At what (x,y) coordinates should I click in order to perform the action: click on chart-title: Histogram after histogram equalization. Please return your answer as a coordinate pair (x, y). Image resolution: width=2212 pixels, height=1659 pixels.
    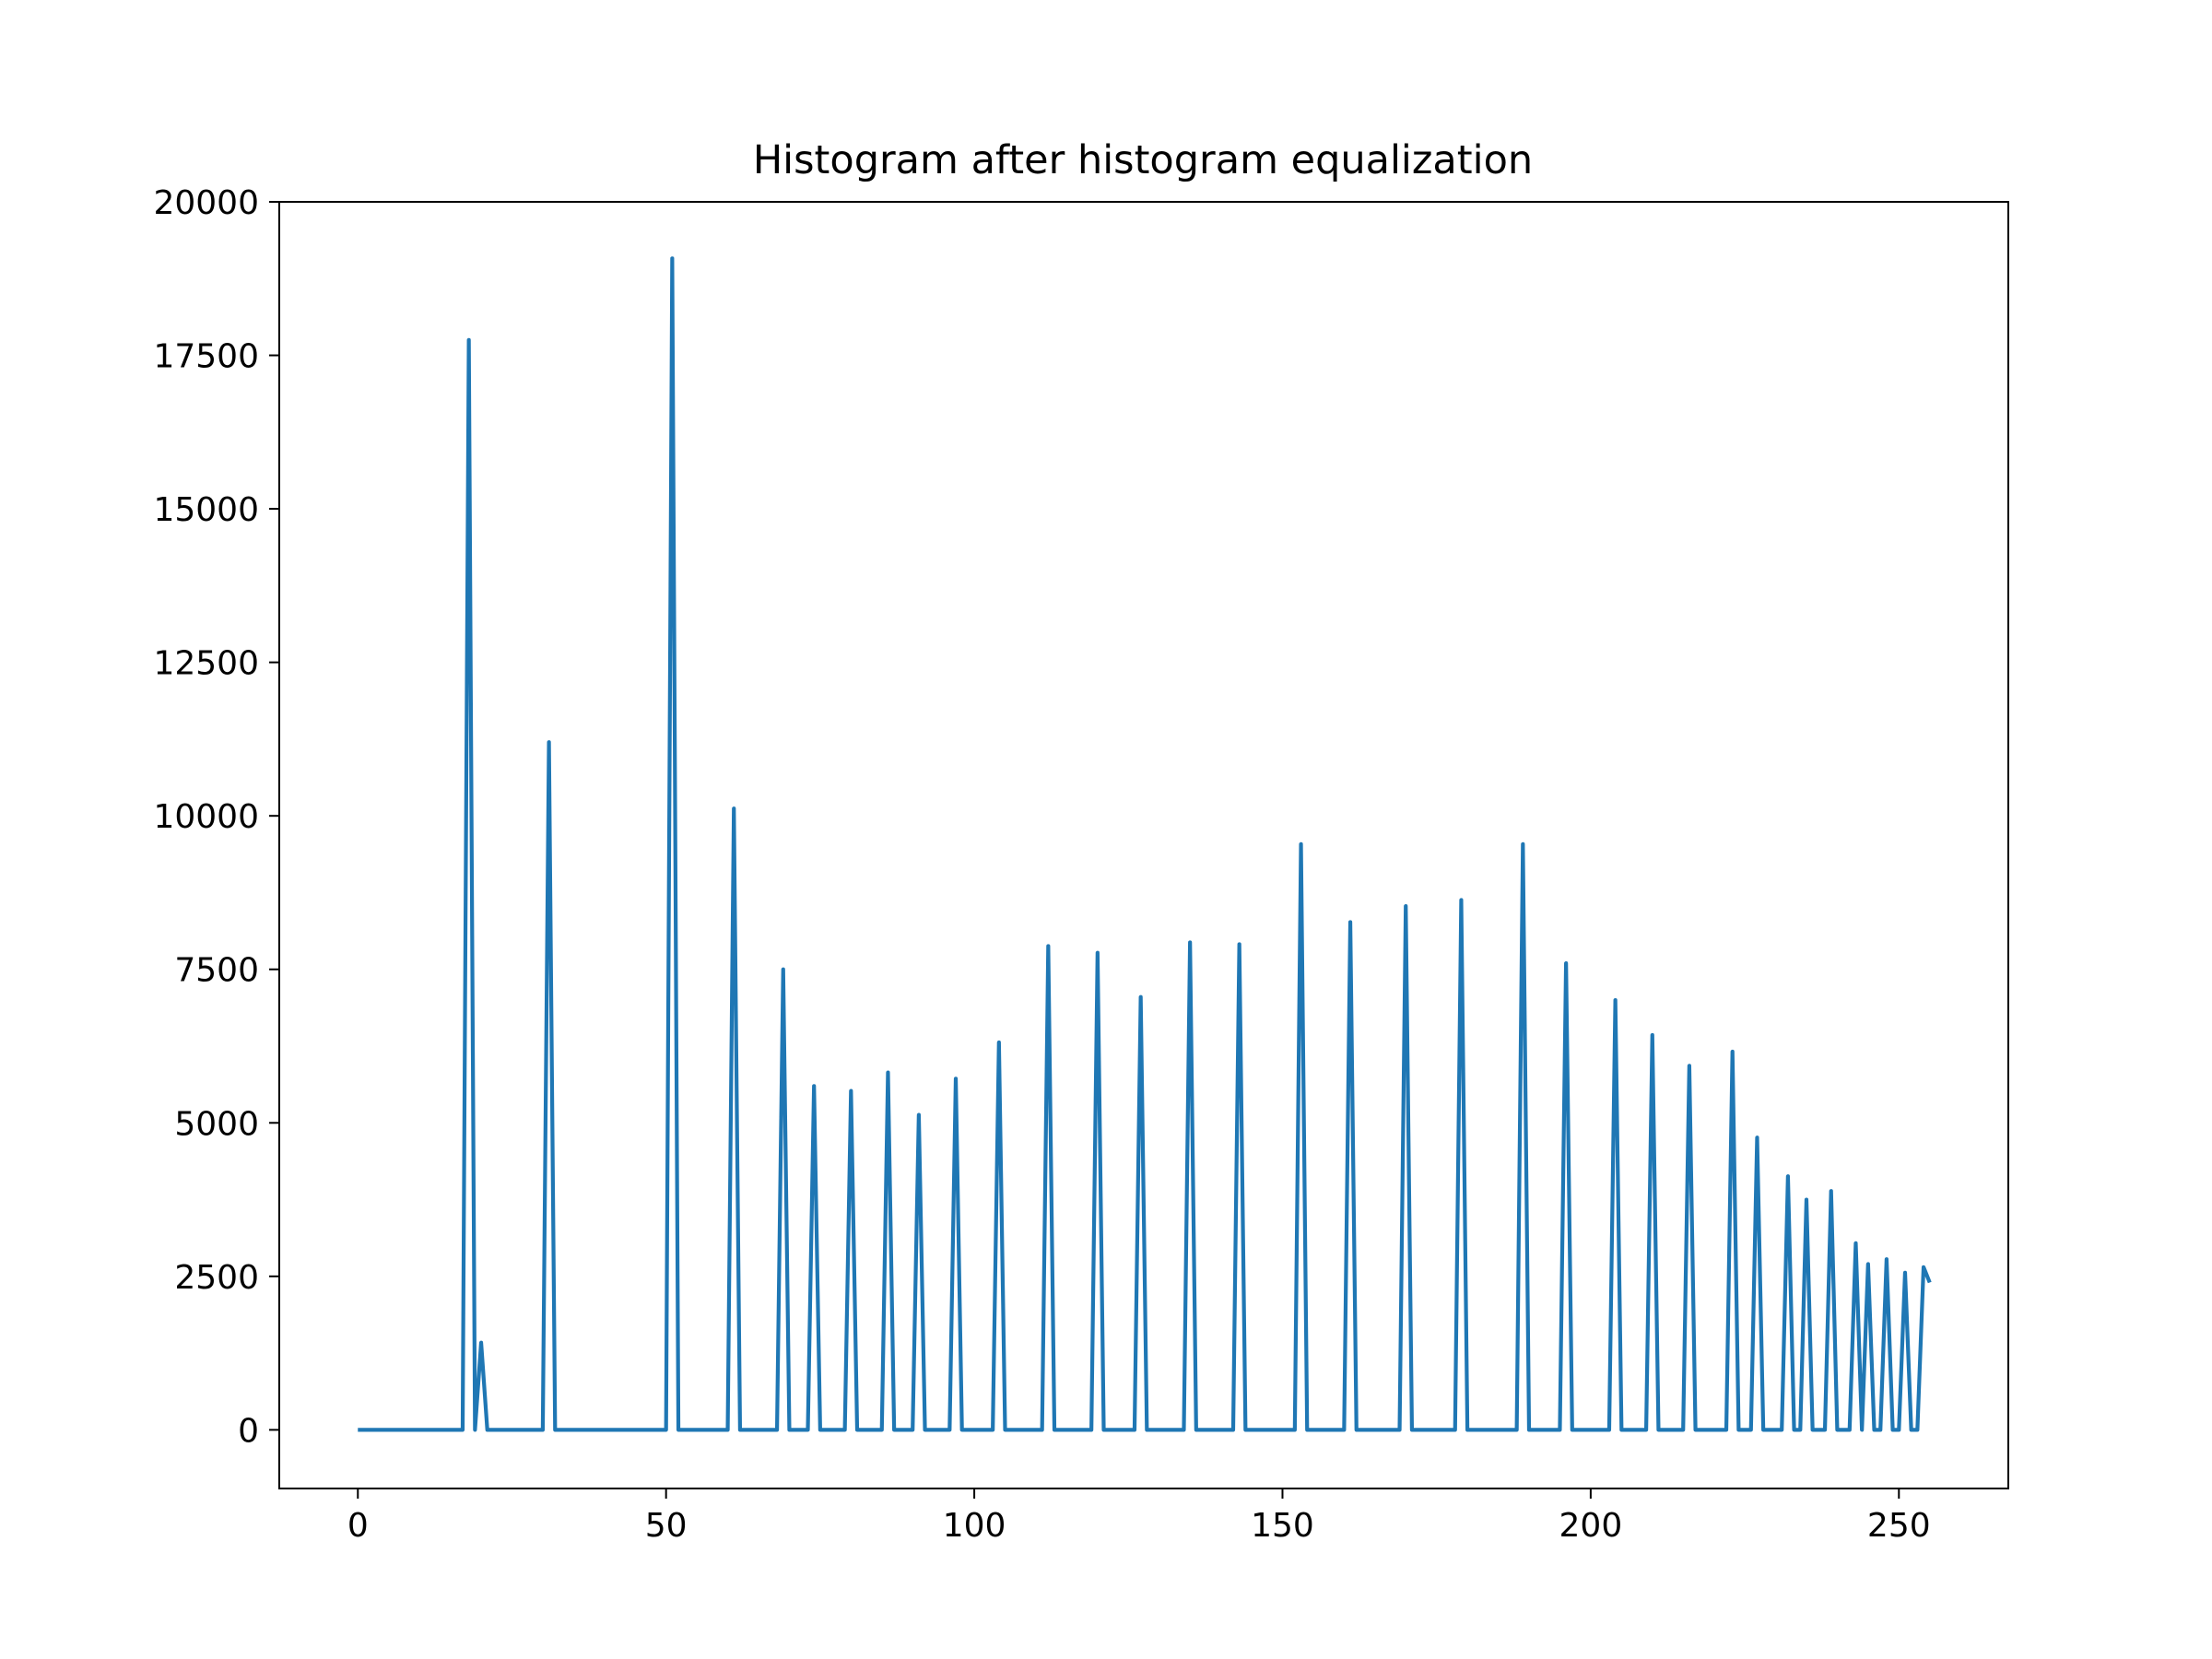
    Looking at the image, I should click on (1143, 160).